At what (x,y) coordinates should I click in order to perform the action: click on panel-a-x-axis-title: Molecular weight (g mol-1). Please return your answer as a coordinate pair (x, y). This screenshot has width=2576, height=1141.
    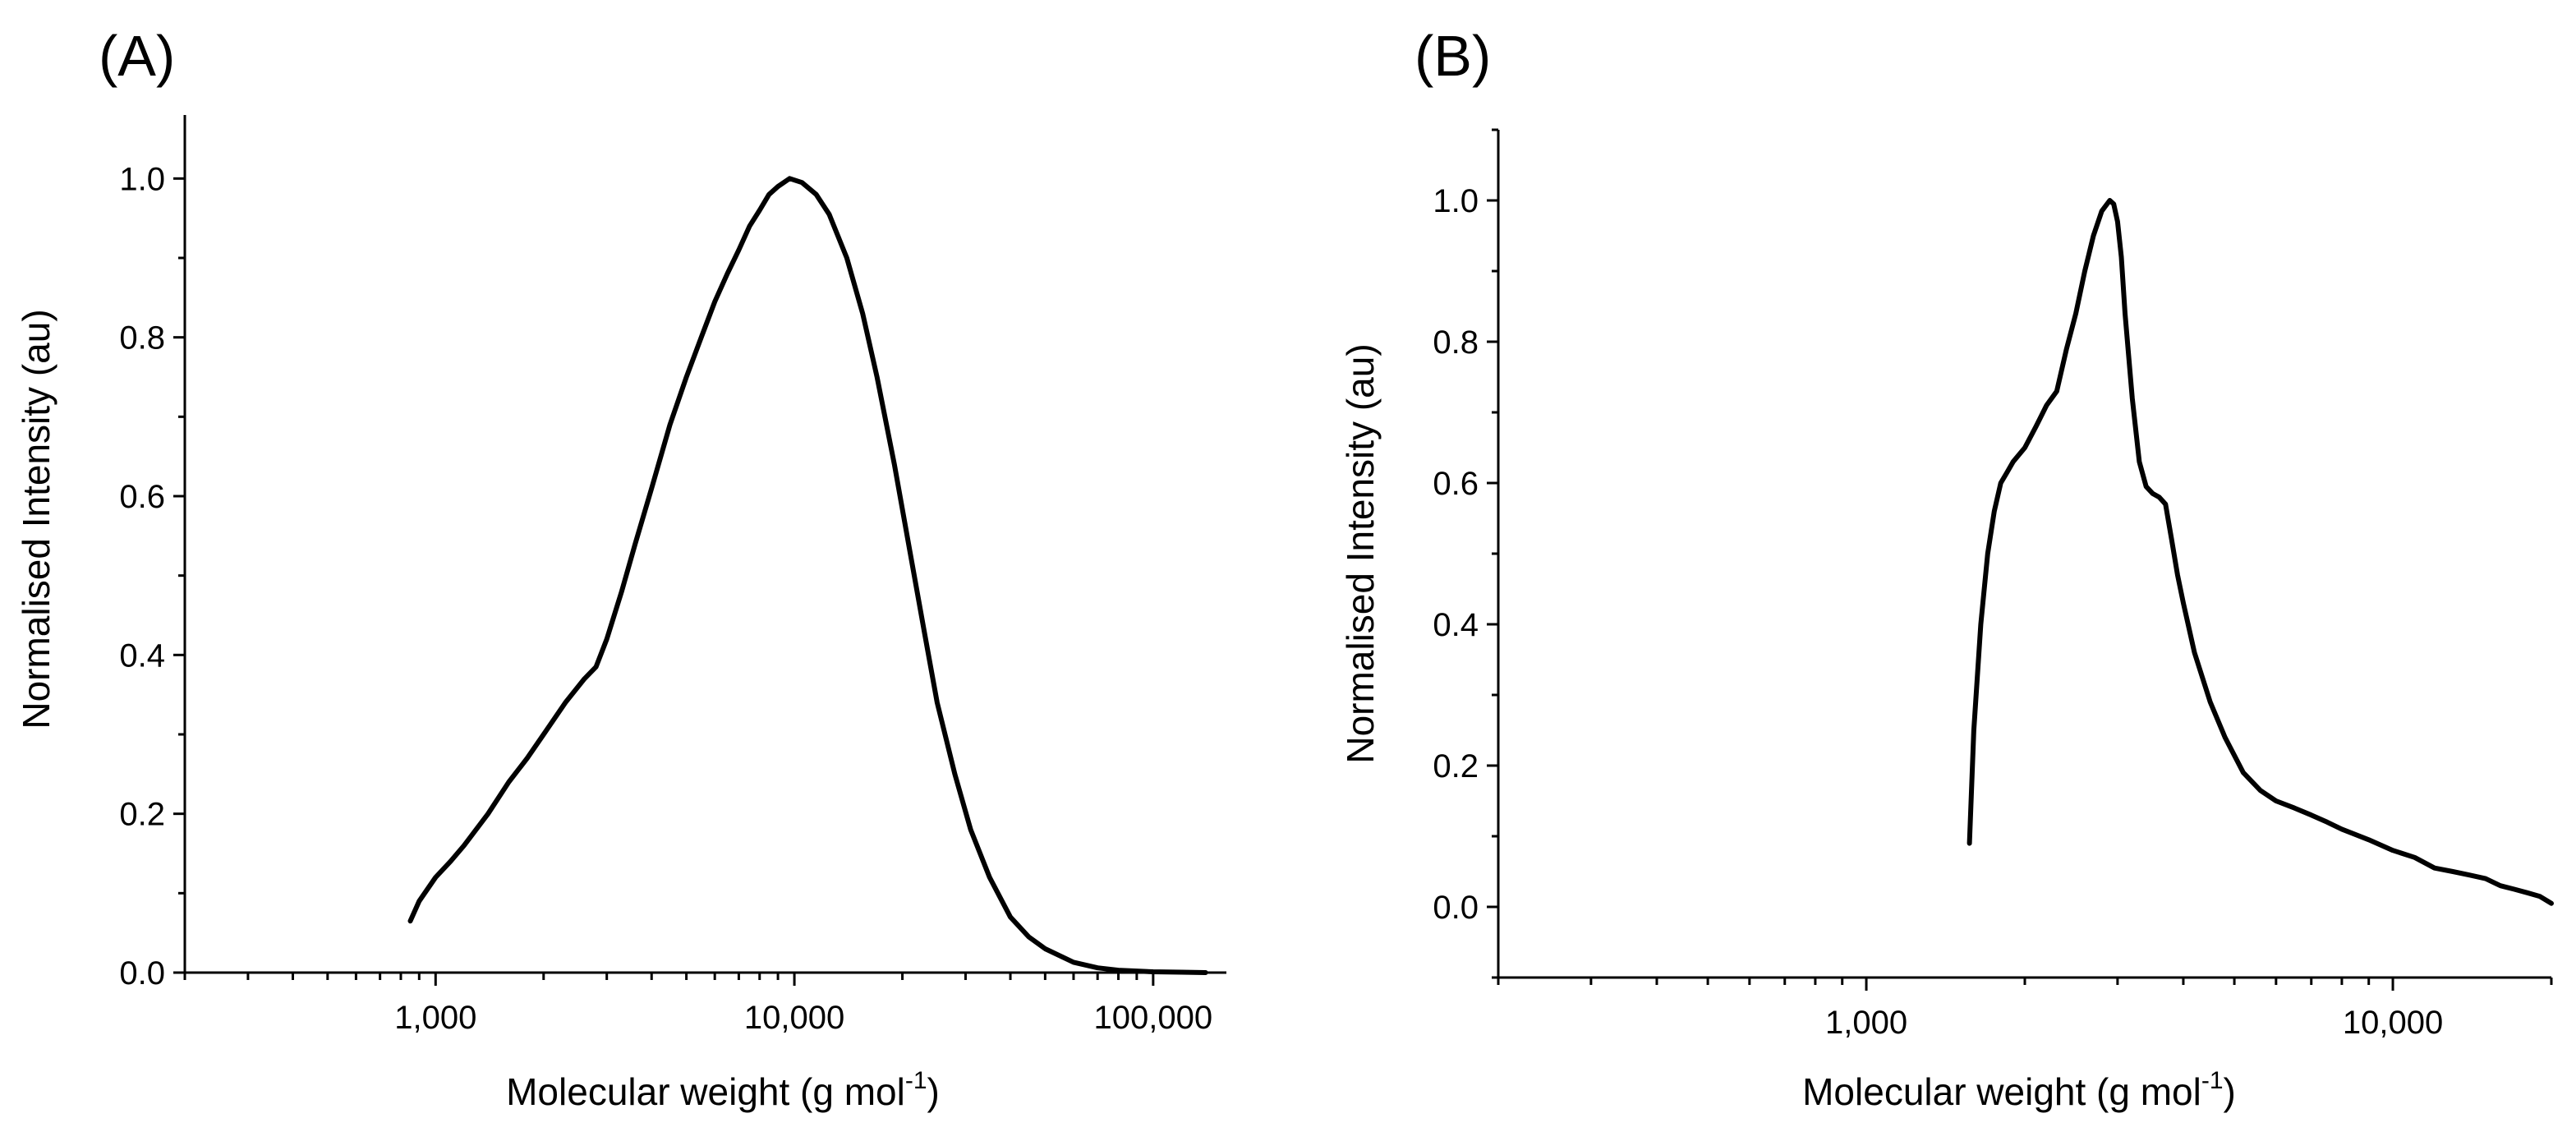
    Looking at the image, I should click on (723, 1090).